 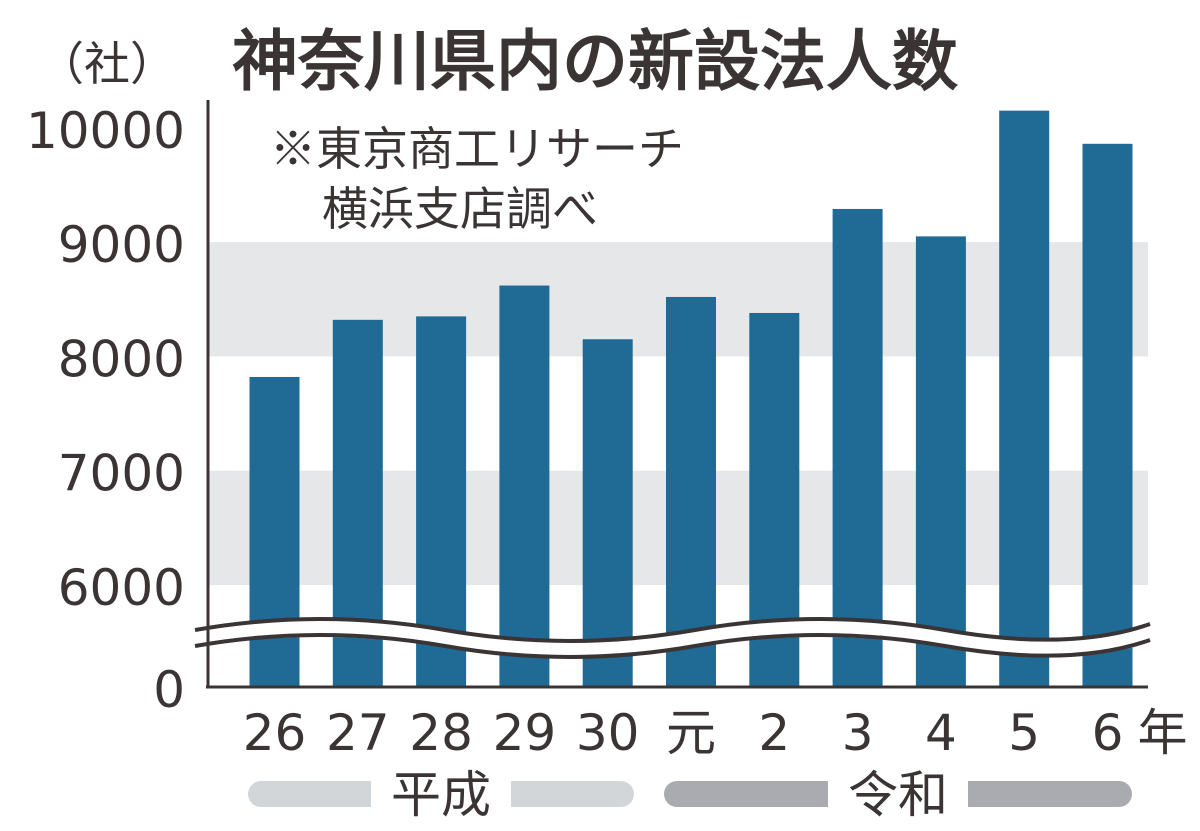 What do you see at coordinates (477, 149) in the screenshot?
I see `source-note-line-1: ※東京商工リサーチ` at bounding box center [477, 149].